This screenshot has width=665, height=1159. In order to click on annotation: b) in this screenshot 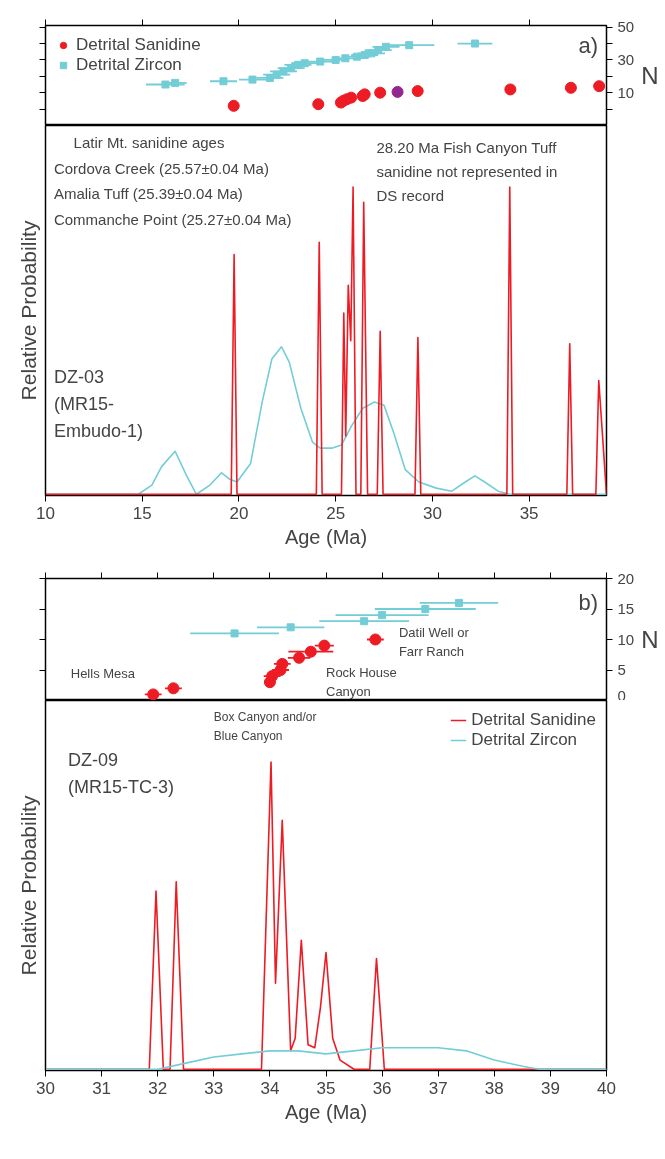, I will do `click(588, 603)`.